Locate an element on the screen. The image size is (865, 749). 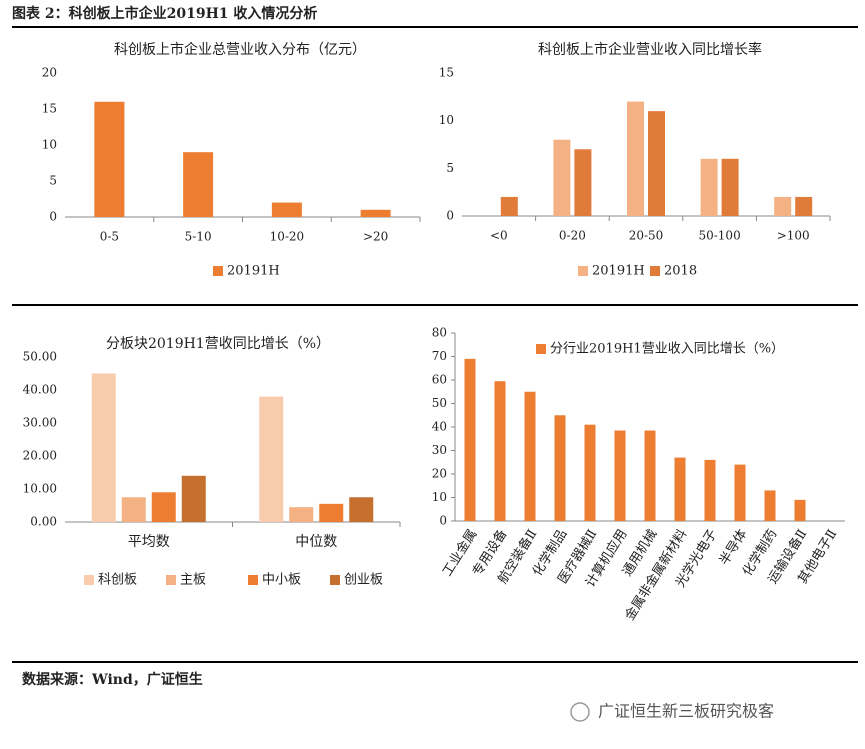
y-tick-label: 50 is located at coordinates (439, 403).